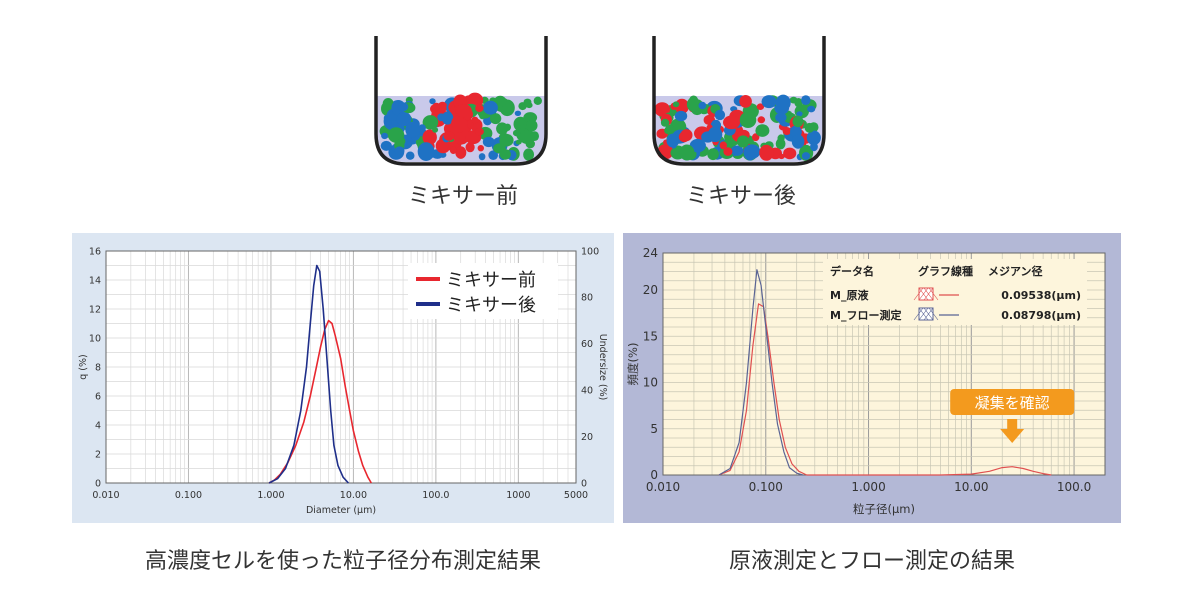  What do you see at coordinates (98, 367) in the screenshot?
I see `y-tick-label: 8` at bounding box center [98, 367].